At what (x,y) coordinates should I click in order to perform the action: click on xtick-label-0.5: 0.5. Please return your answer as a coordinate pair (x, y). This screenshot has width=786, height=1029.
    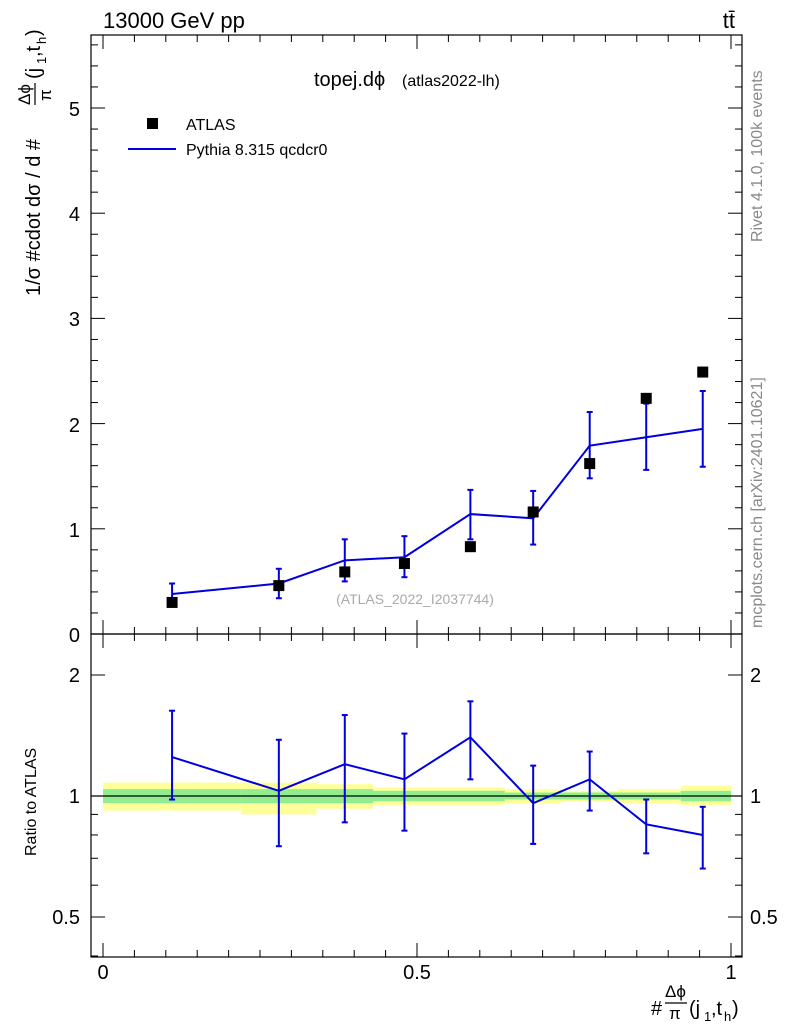
    Looking at the image, I should click on (417, 973).